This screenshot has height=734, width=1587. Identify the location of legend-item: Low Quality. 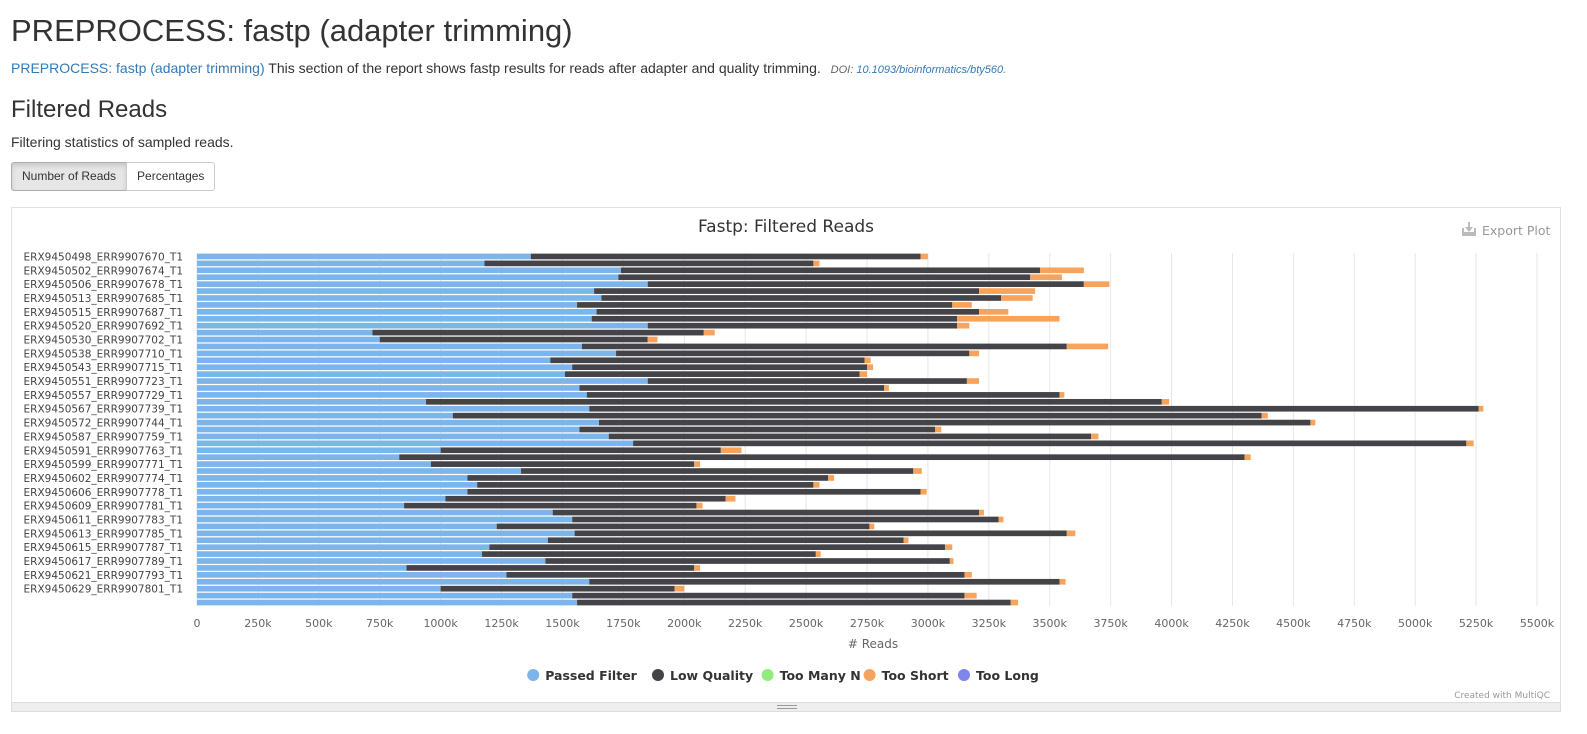
(702, 675).